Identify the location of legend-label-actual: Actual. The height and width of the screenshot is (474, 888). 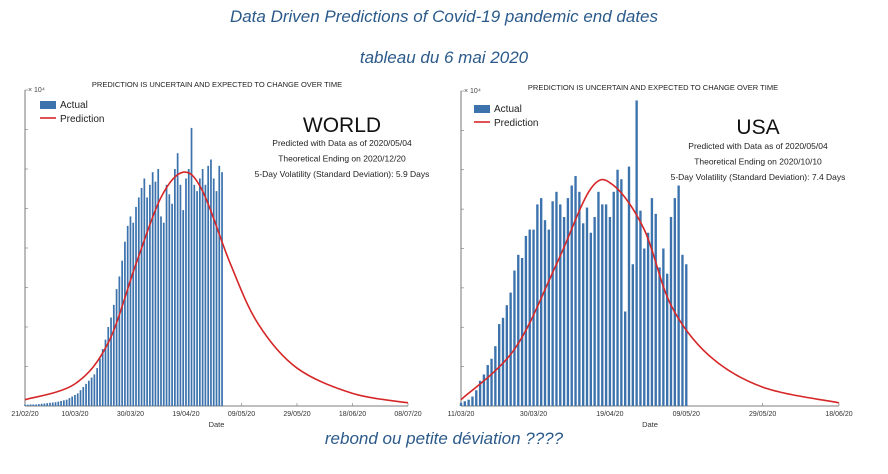
(74, 105).